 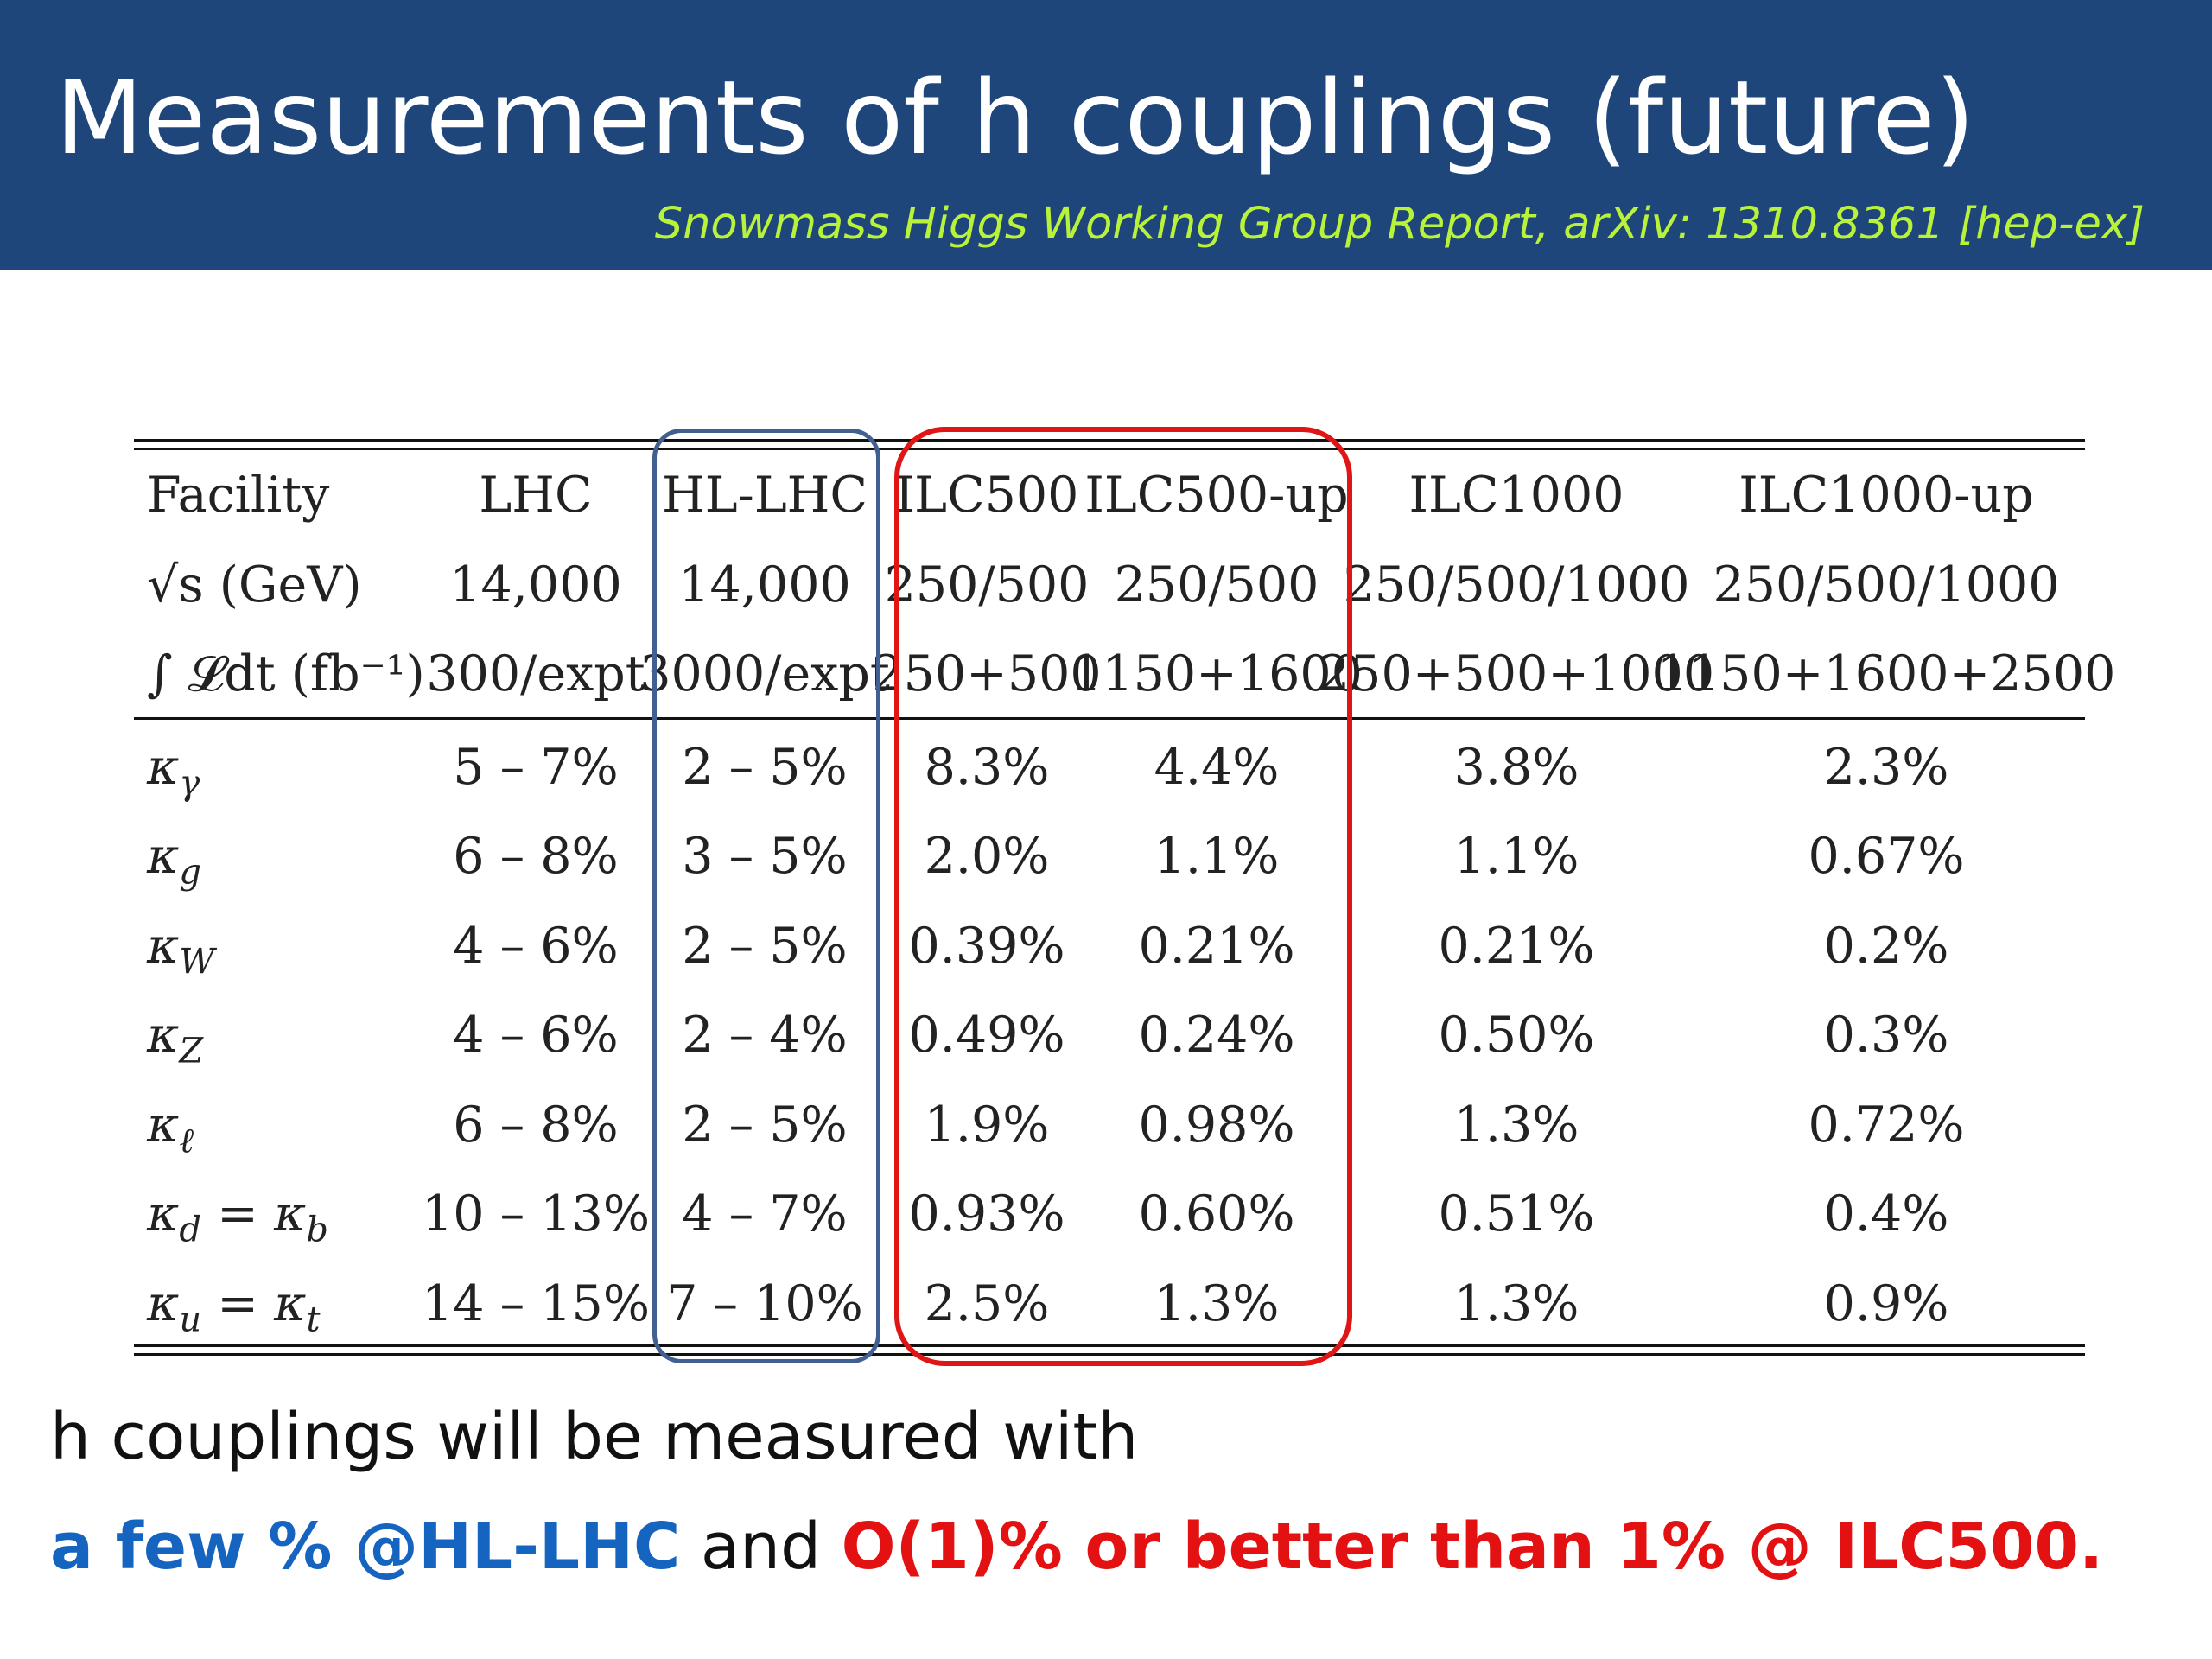 I want to click on row-label-kappa: κZ, so click(x=175, y=1035).